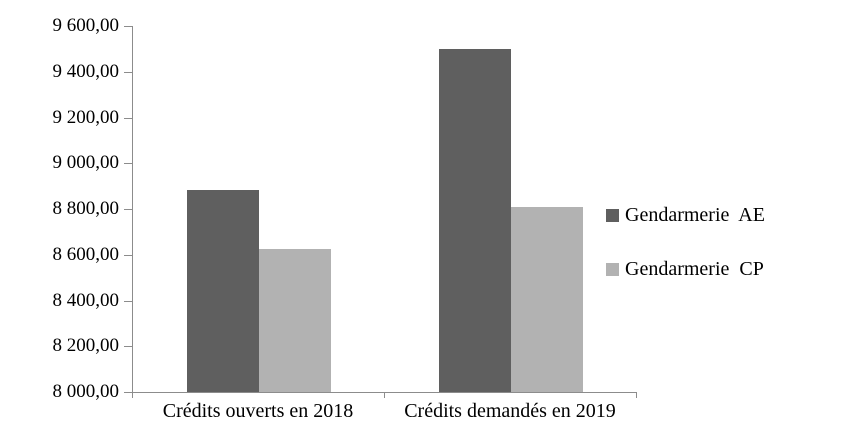 Image resolution: width=842 pixels, height=446 pixels. I want to click on y-axis-tick-label: 8 600,00, so click(86, 254).